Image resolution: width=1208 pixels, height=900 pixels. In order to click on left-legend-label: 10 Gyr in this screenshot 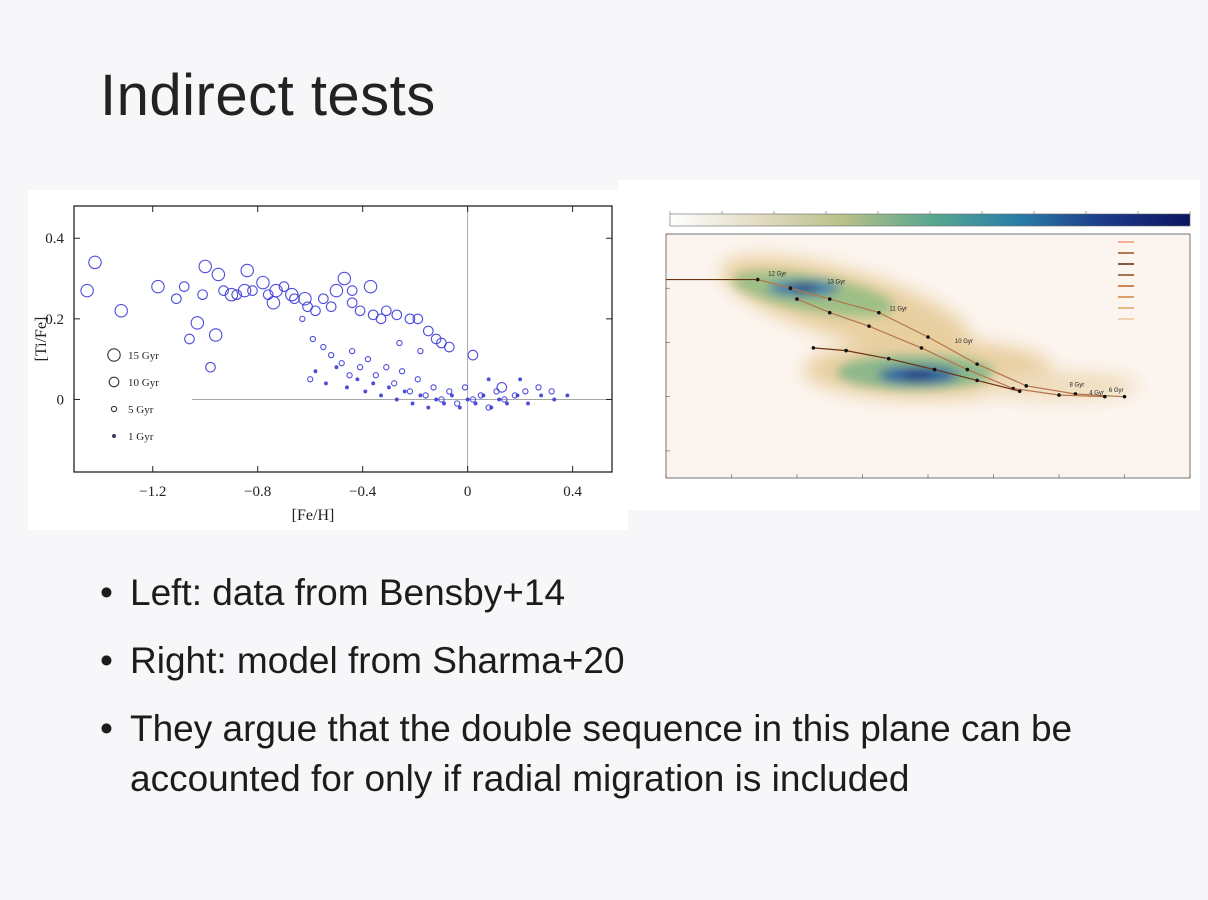, I will do `click(143, 383)`.